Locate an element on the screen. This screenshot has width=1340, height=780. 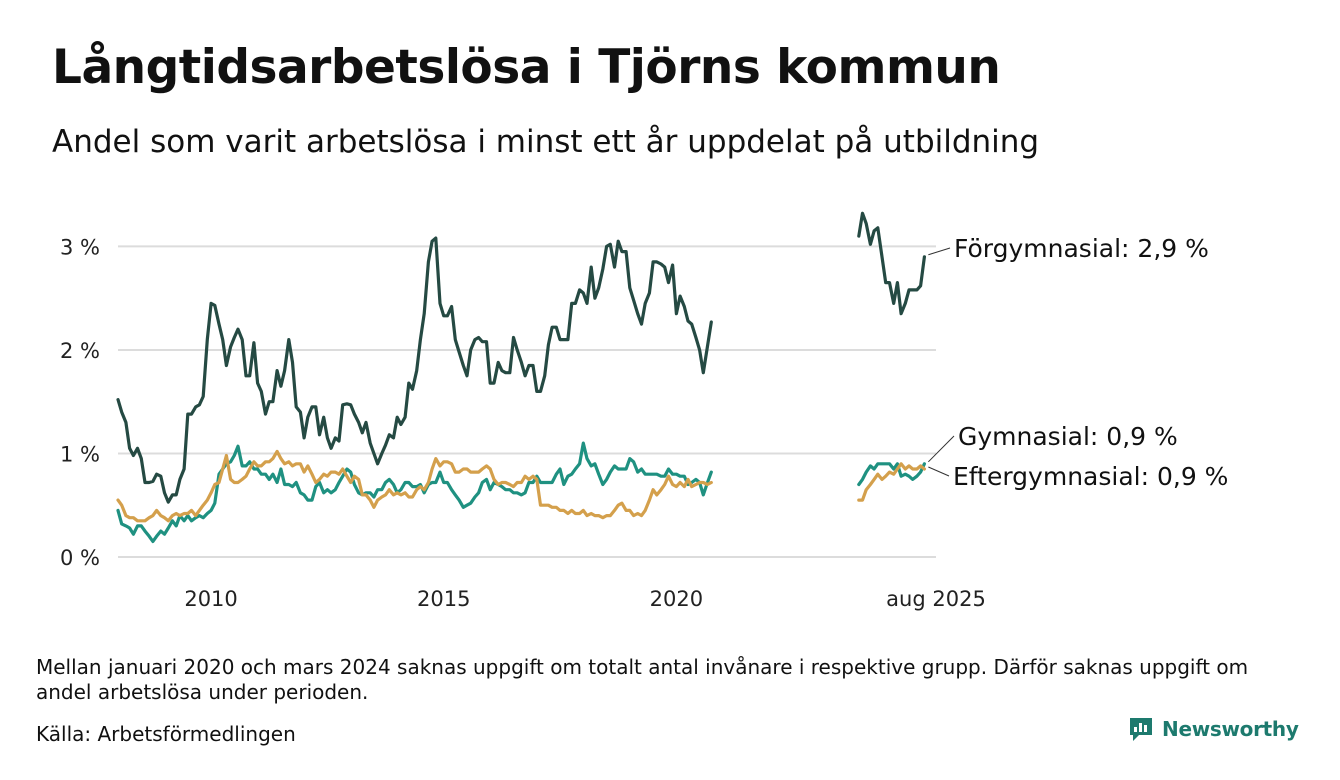
x-tick-label: aug 2025 is located at coordinates (936, 599).